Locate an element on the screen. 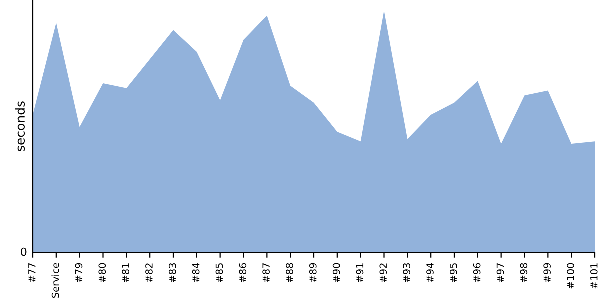  x-tick-label: #95 is located at coordinates (454, 273).